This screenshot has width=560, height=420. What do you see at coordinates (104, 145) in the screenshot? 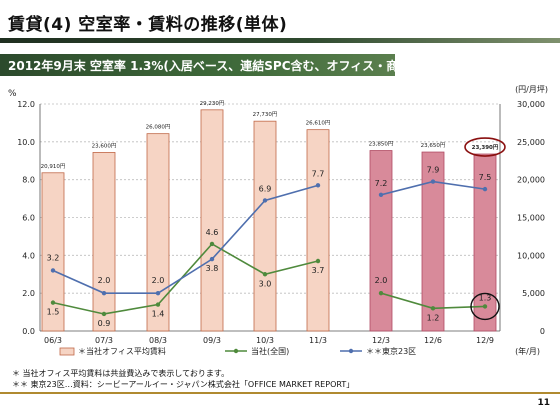
I see `rent-bar-label: 23,600円` at bounding box center [104, 145].